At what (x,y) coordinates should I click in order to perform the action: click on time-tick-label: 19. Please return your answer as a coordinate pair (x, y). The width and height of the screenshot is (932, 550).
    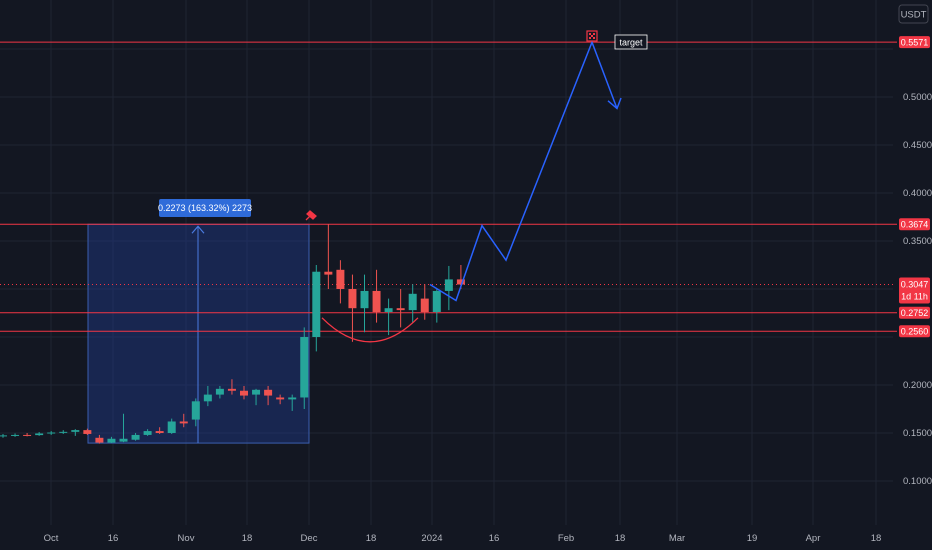
    Looking at the image, I should click on (752, 538).